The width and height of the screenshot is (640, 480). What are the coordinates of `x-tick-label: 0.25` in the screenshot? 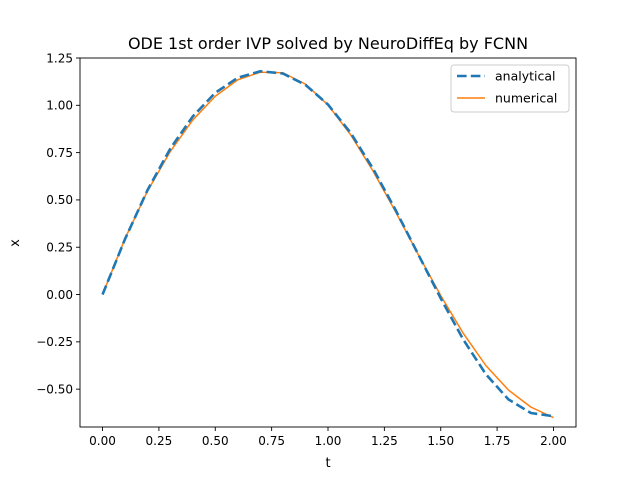 It's located at (159, 441).